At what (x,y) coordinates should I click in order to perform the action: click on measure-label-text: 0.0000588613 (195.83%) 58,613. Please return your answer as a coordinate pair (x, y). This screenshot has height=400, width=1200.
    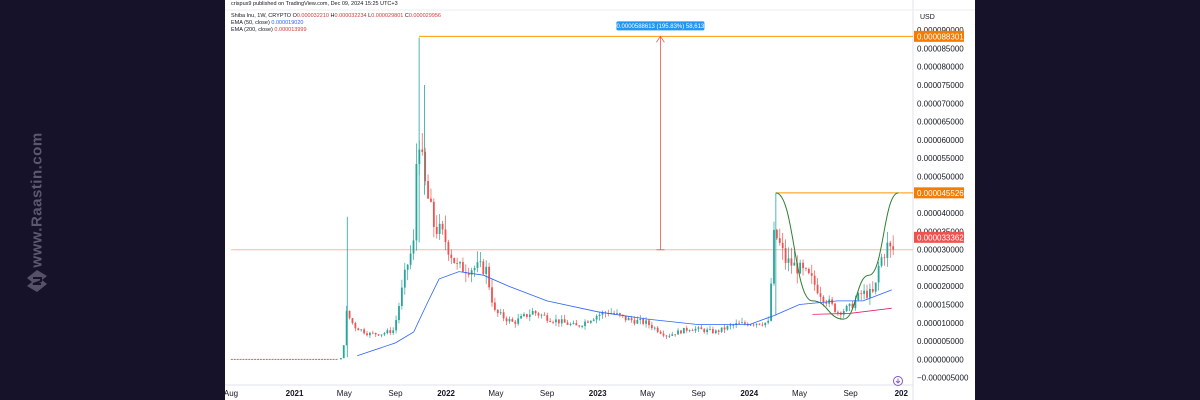
    Looking at the image, I should click on (661, 27).